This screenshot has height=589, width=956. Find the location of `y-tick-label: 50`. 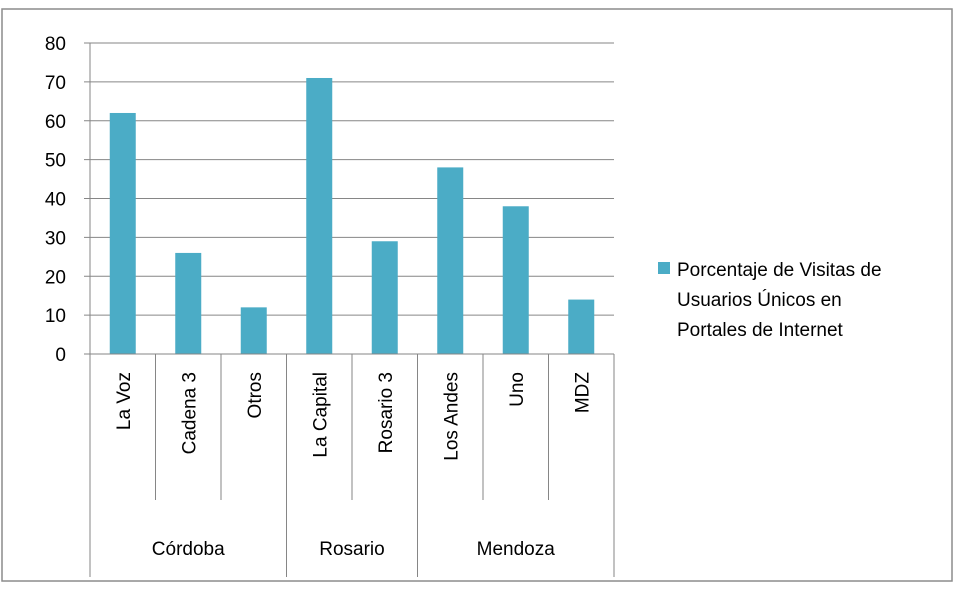

y-tick-label: 50 is located at coordinates (55, 161).